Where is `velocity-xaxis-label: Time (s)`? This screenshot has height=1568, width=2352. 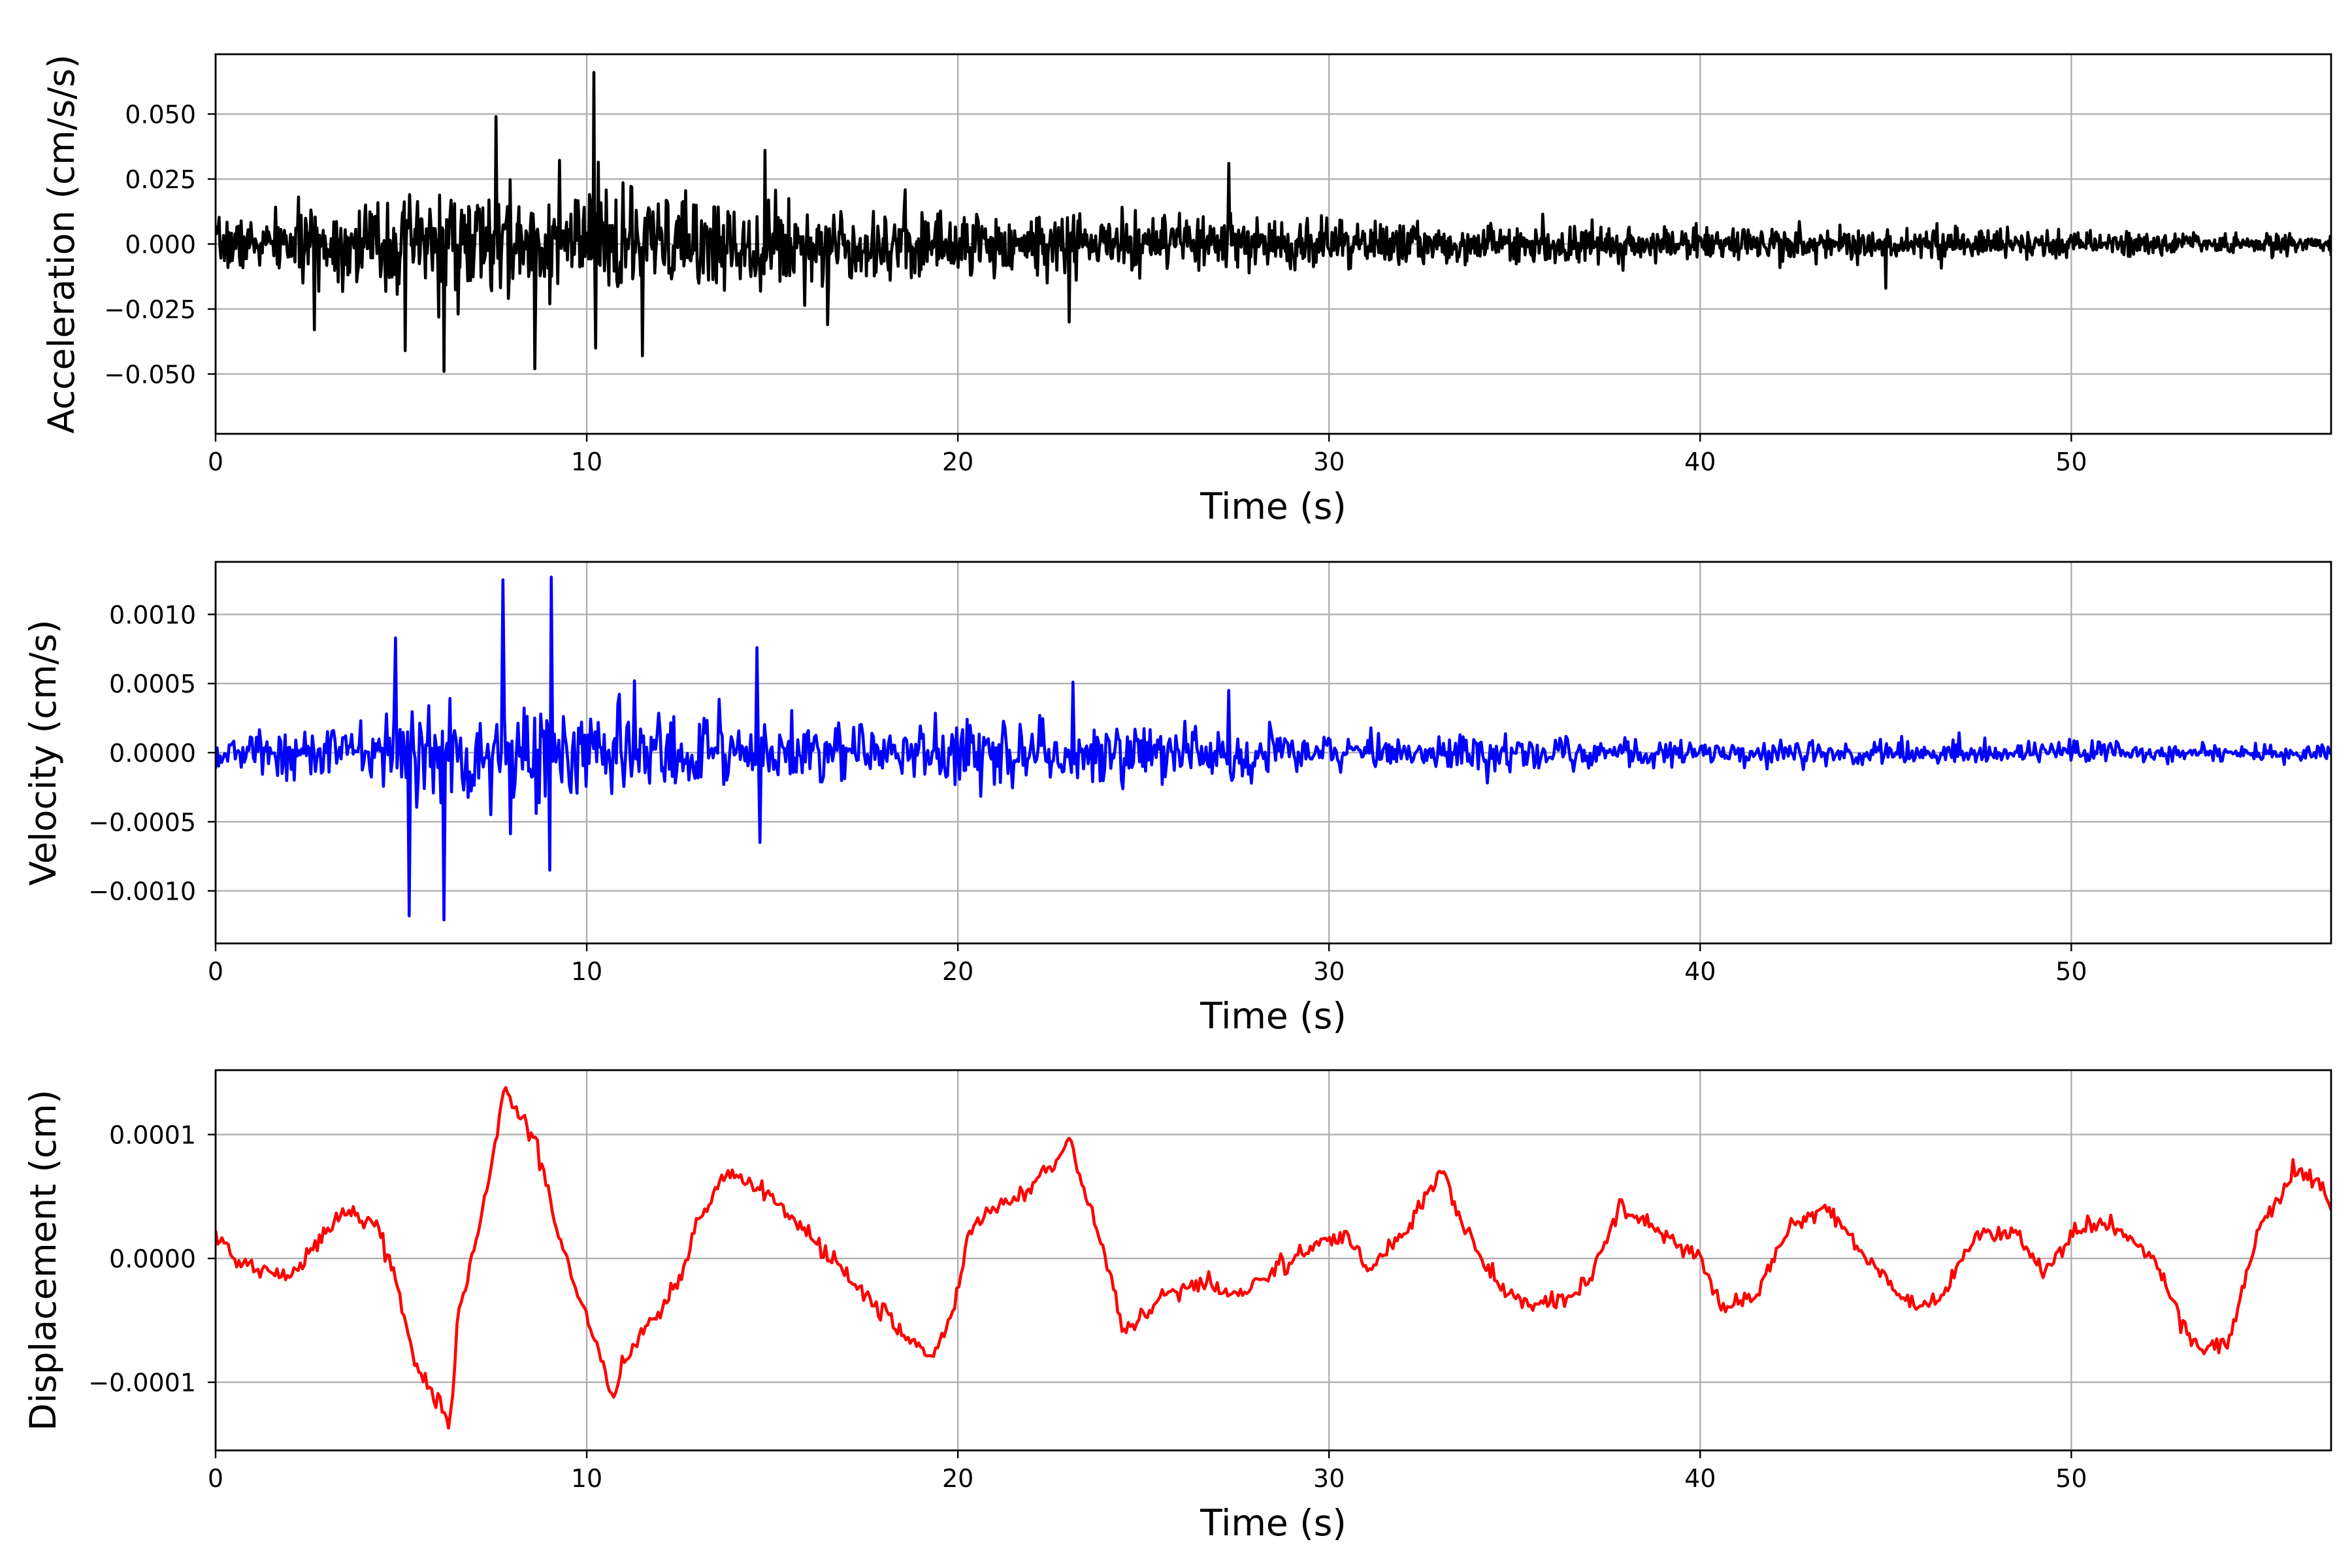 velocity-xaxis-label: Time (s) is located at coordinates (1273, 1016).